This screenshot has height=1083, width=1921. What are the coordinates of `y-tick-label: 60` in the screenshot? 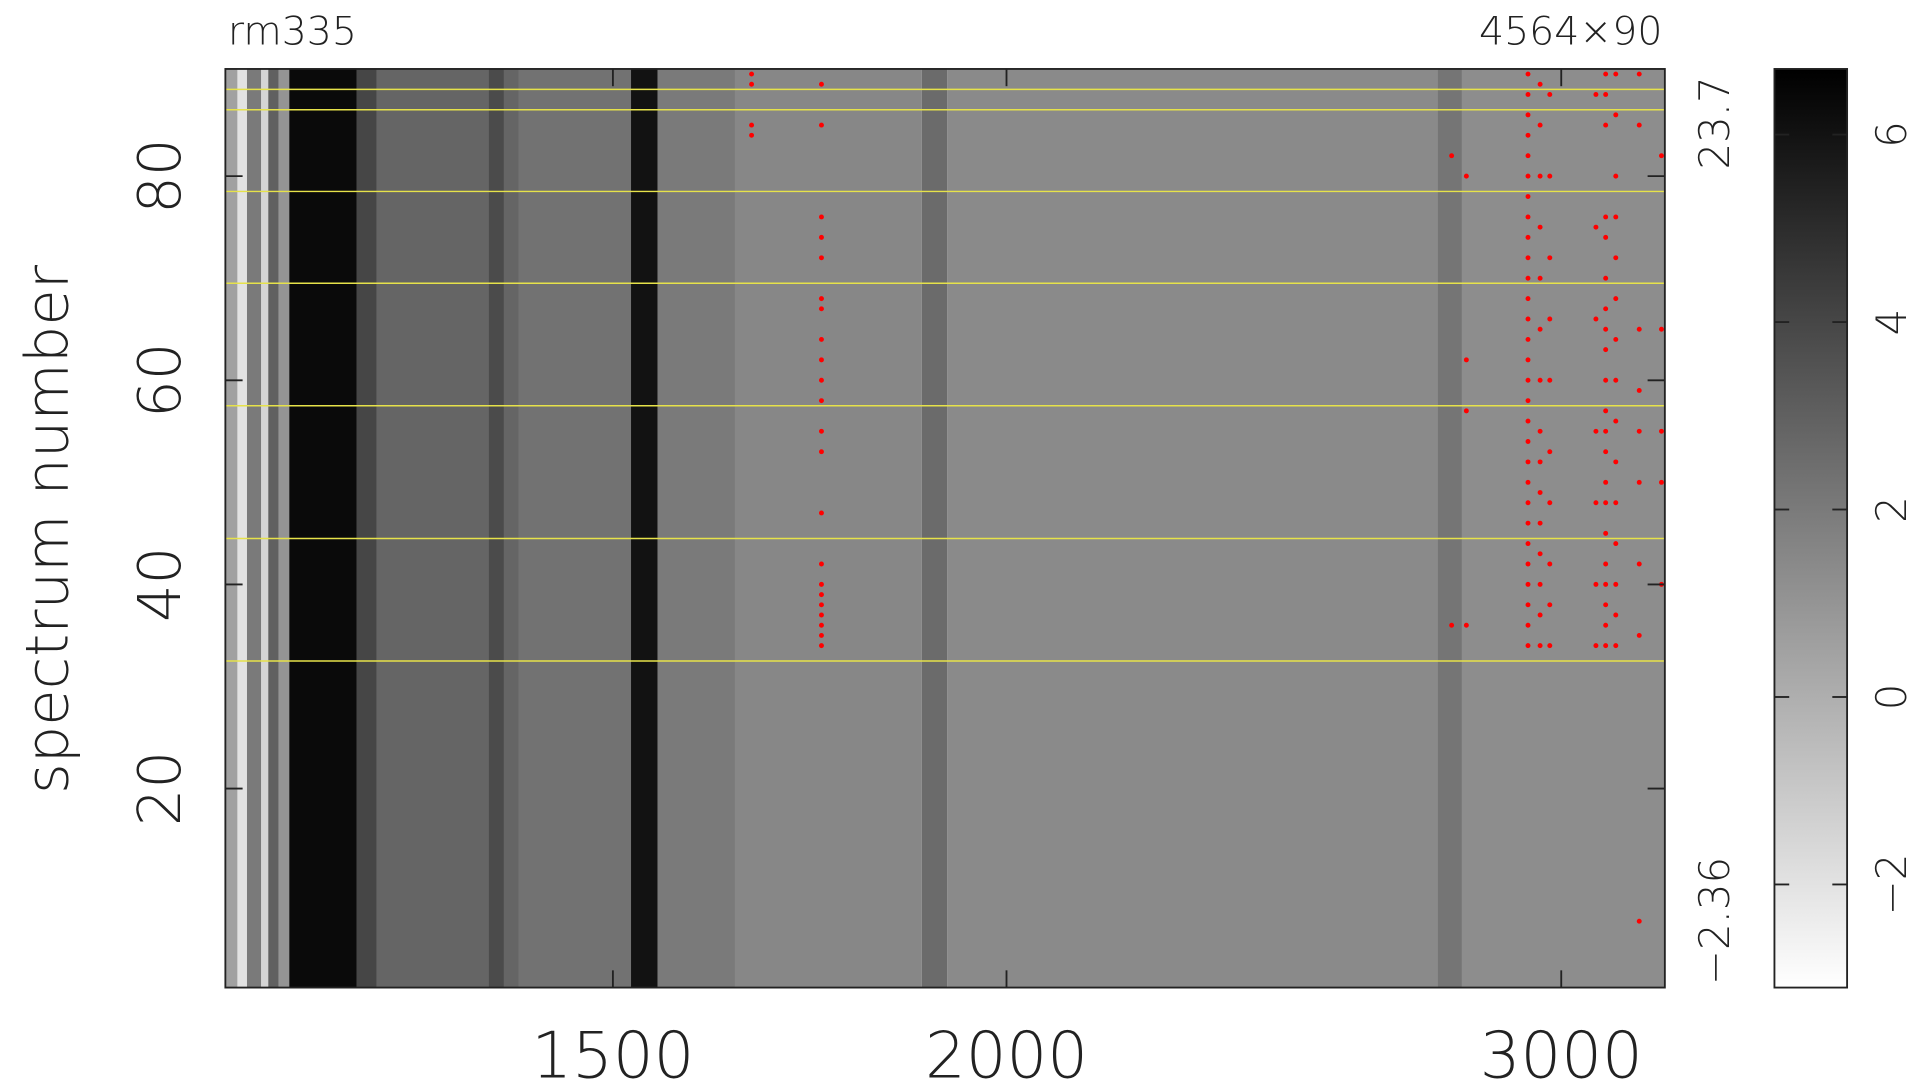 It's located at (159, 380).